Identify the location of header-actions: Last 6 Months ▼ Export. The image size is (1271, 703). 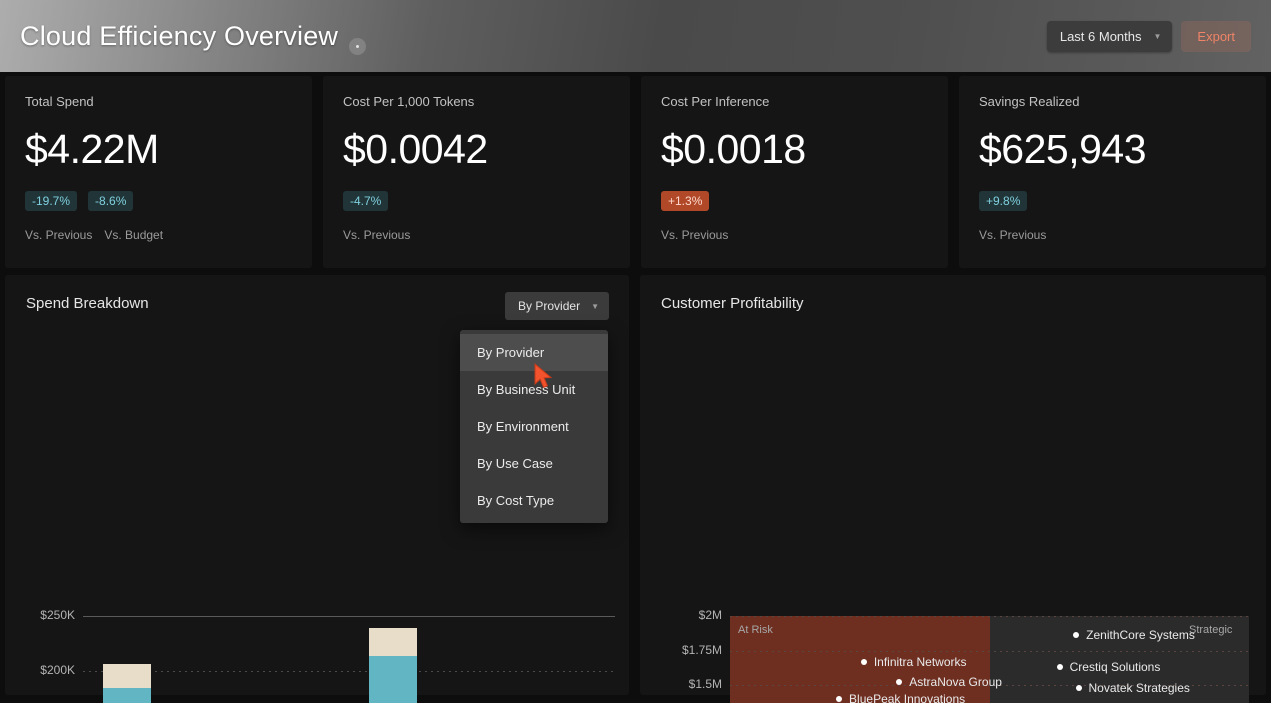
(1148, 36).